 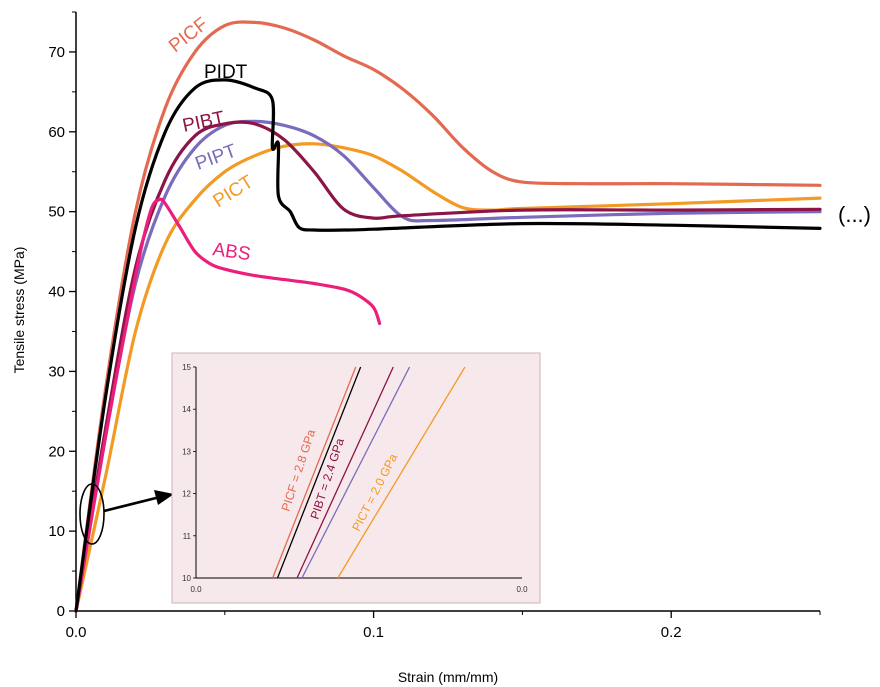 I want to click on inset-line-pibt, so click(x=345, y=472).